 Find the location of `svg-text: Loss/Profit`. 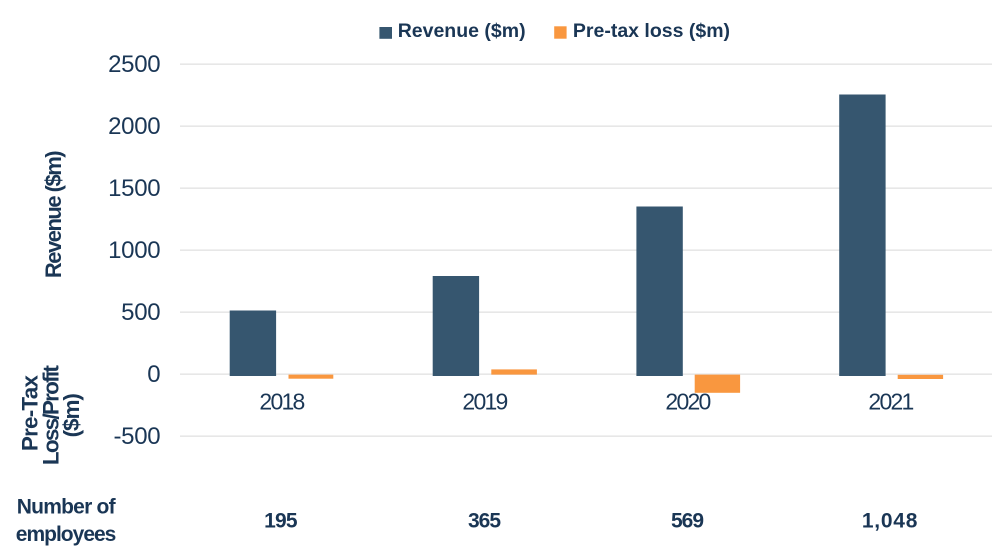

svg-text: Loss/Profit is located at coordinates (51, 415).